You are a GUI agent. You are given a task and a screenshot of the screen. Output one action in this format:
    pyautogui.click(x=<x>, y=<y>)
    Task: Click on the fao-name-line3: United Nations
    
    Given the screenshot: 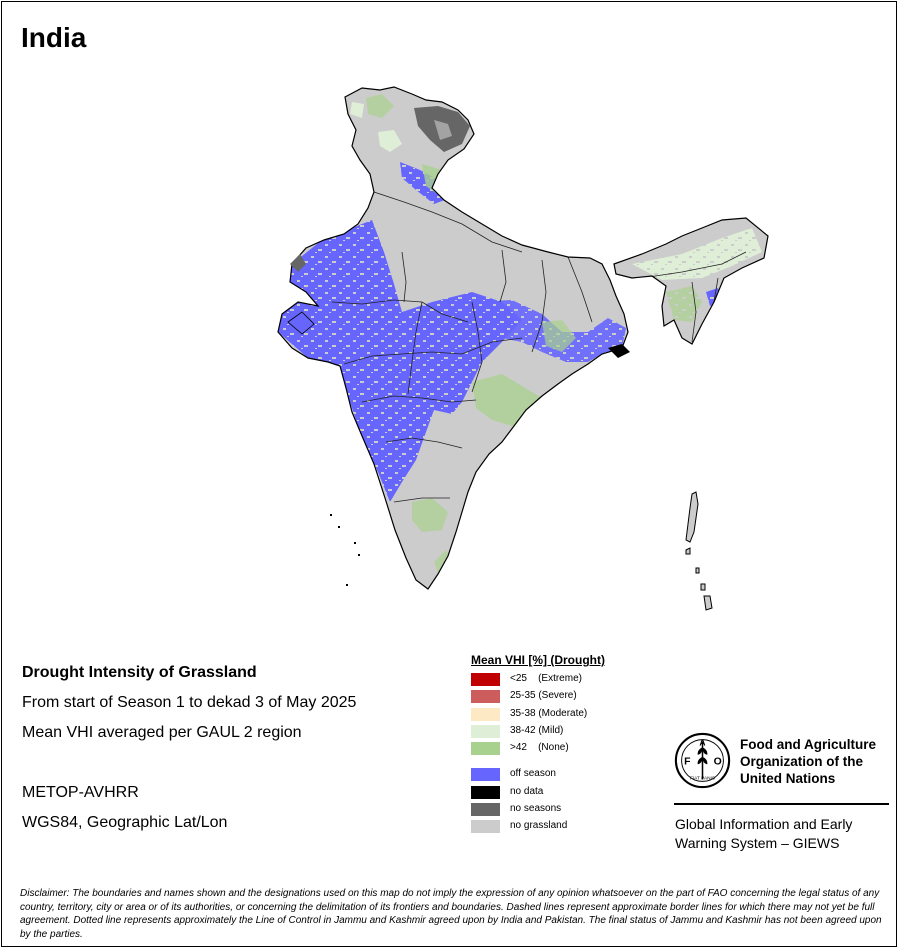 What is the action you would take?
    pyautogui.click(x=788, y=778)
    